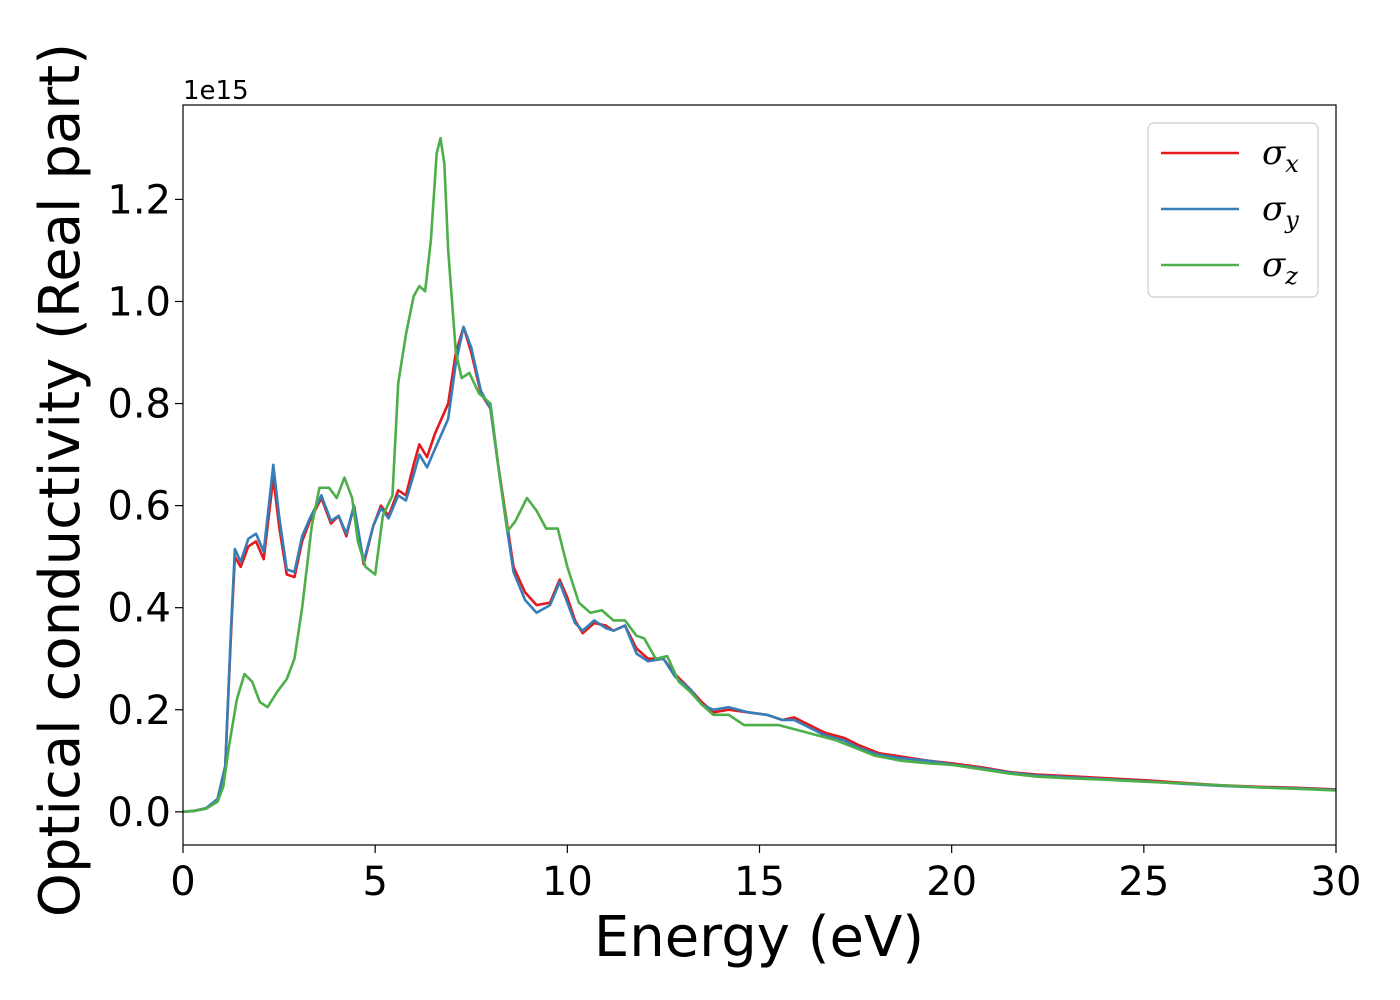 This screenshot has width=1400, height=1000. What do you see at coordinates (374, 882) in the screenshot?
I see `x-tick-label: 5` at bounding box center [374, 882].